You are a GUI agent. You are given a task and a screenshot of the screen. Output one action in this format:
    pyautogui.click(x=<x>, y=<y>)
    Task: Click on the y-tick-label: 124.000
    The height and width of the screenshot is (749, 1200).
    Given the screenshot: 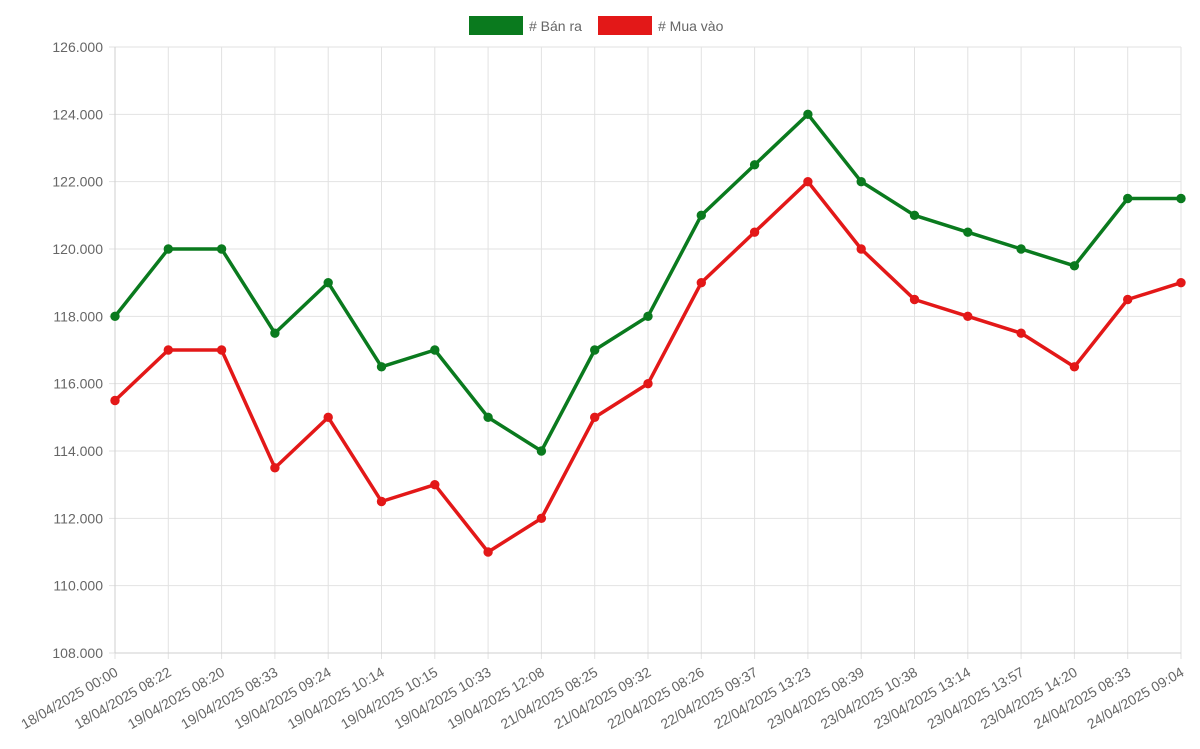 What is the action you would take?
    pyautogui.click(x=77, y=114)
    